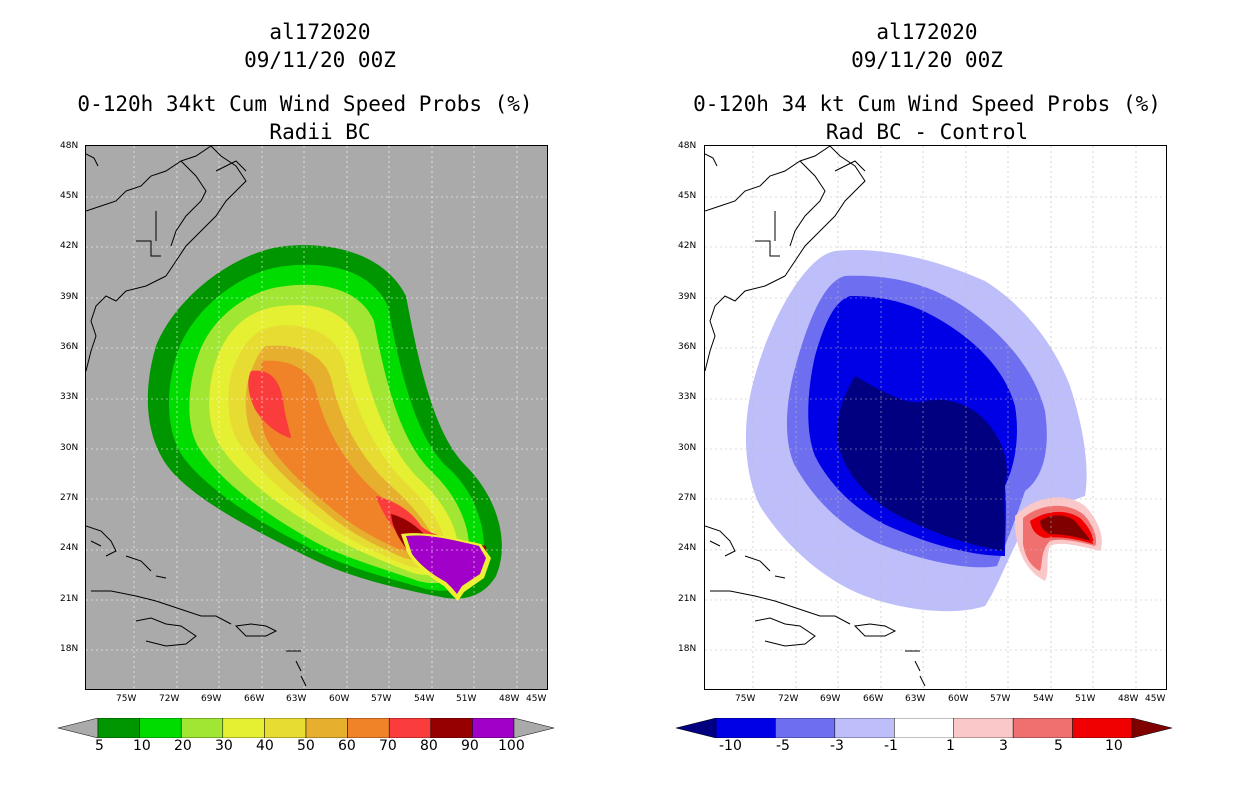  I want to click on colorbar-label: -3, so click(837, 746).